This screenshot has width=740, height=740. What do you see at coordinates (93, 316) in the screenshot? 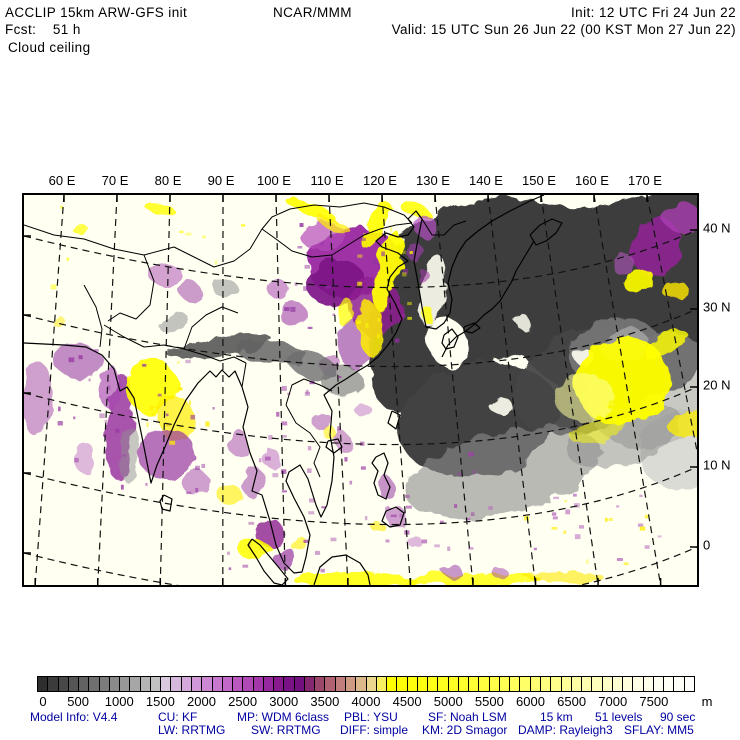
I see `country-border` at bounding box center [93, 316].